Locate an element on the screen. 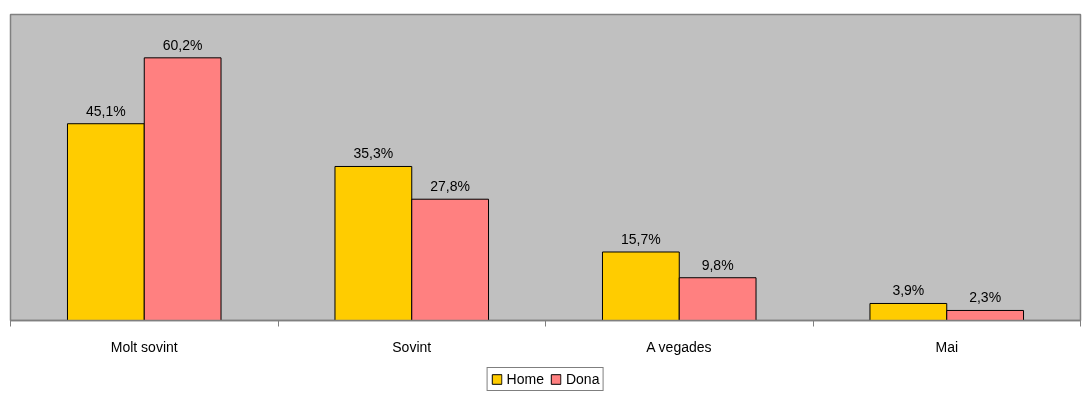  data-label: 60,2% is located at coordinates (182, 44).